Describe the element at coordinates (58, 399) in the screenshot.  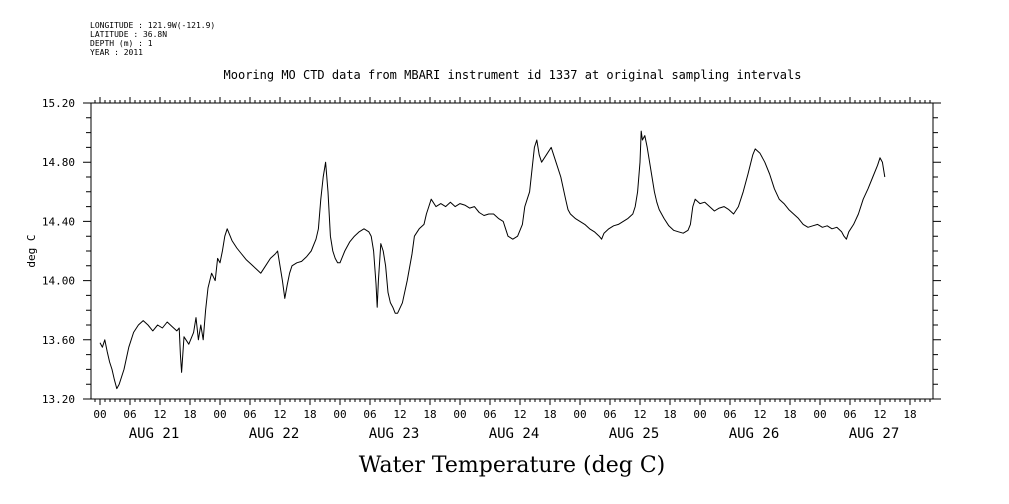
I see `y-tick-label: 13.20` at that location.